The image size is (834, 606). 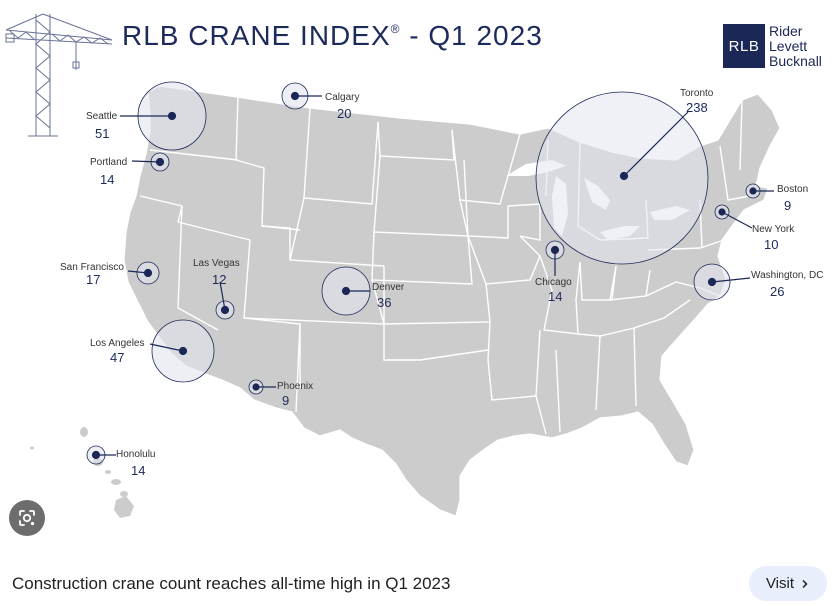 What do you see at coordinates (697, 107) in the screenshot?
I see `city-count-toronto: 238` at bounding box center [697, 107].